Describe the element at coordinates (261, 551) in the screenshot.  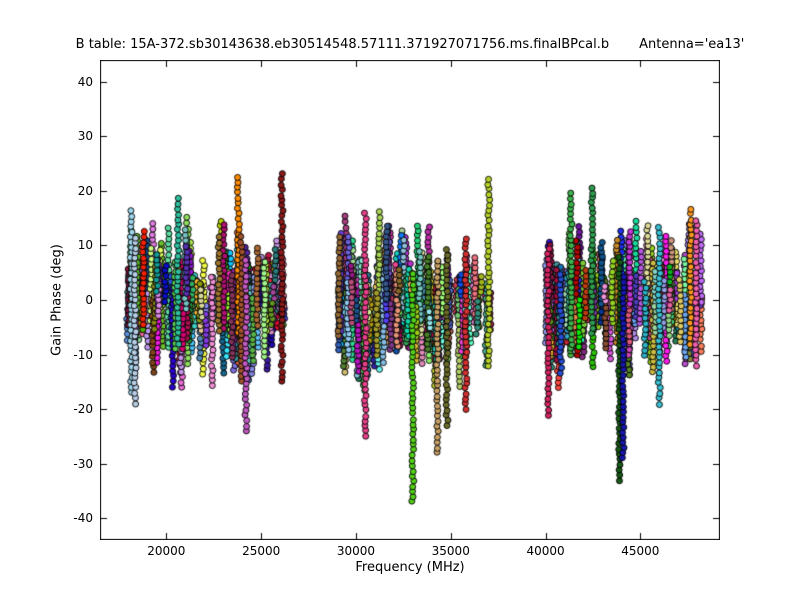
I see `x-tick-label: 25000` at that location.